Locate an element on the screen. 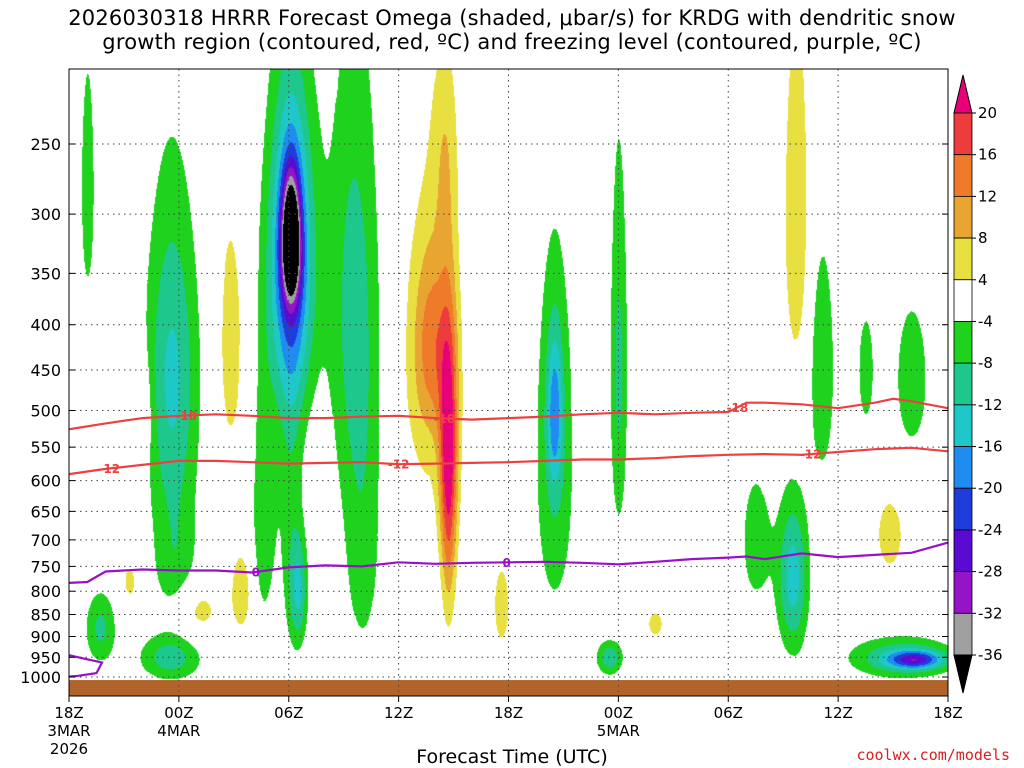  x-tick-date-label: 3MAR is located at coordinates (68, 731).